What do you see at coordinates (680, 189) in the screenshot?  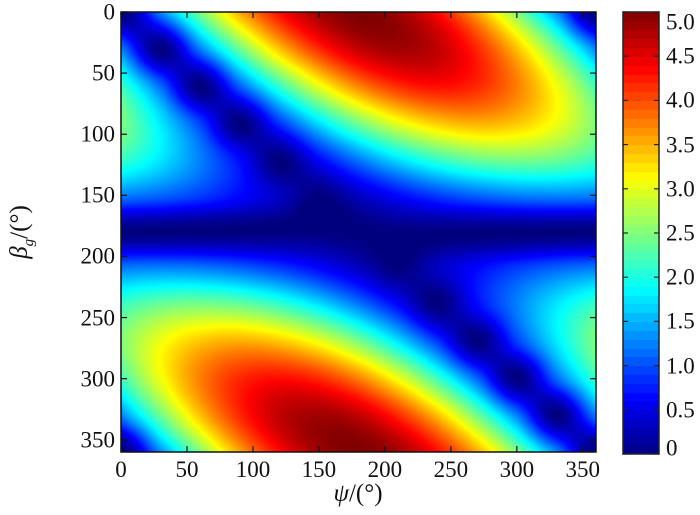 I see `colorbar-tick-label: 3.0` at bounding box center [680, 189].